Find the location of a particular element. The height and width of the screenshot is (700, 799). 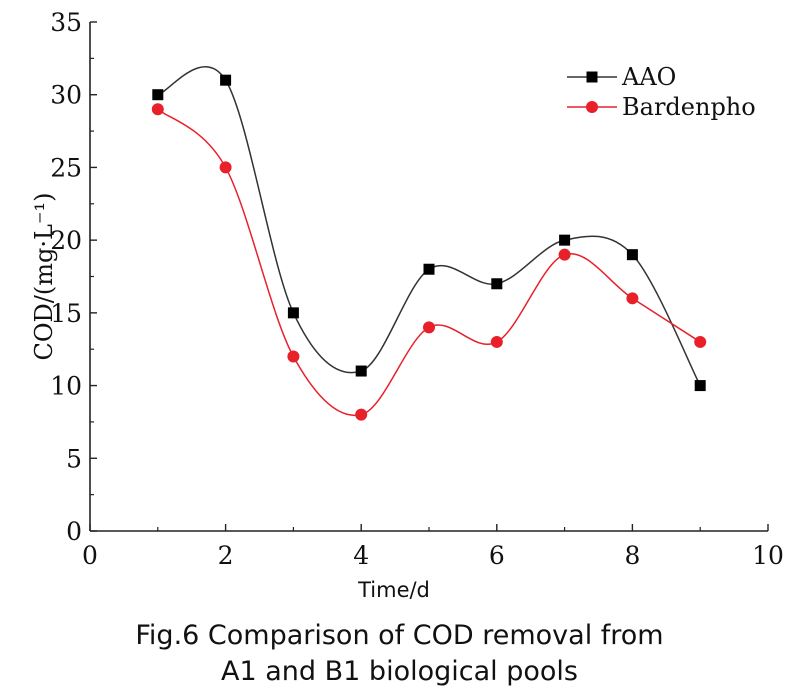

x-tick-label: 0 is located at coordinates (90, 555).